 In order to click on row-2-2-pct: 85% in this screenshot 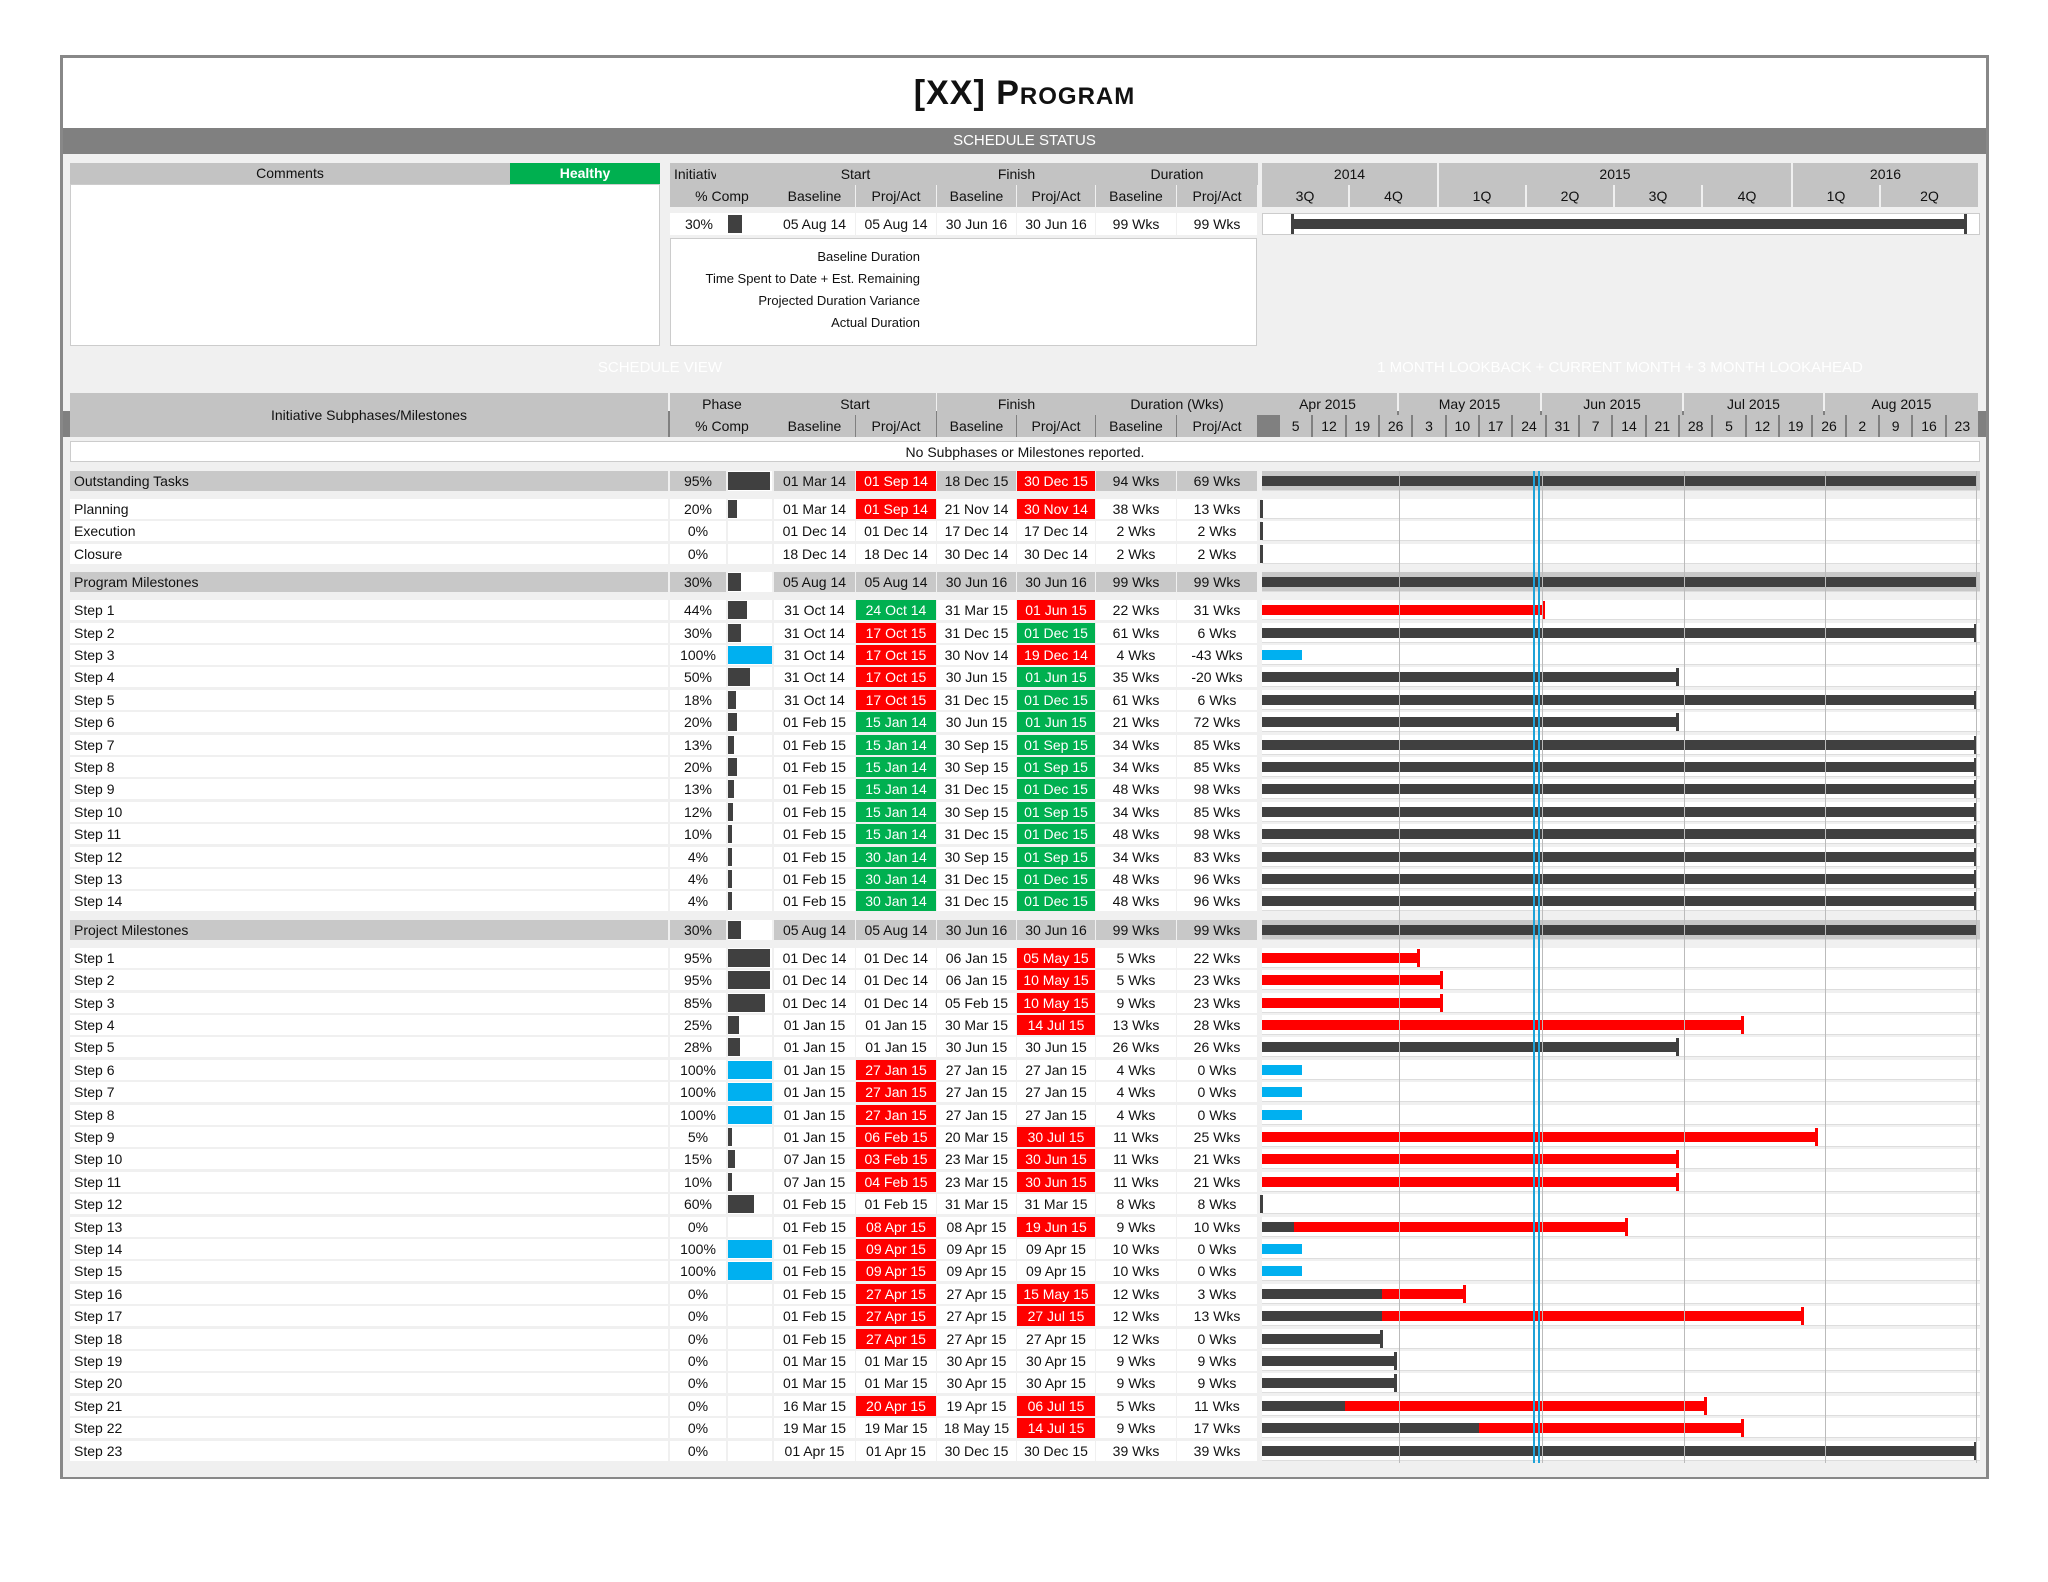, I will do `click(698, 1002)`.